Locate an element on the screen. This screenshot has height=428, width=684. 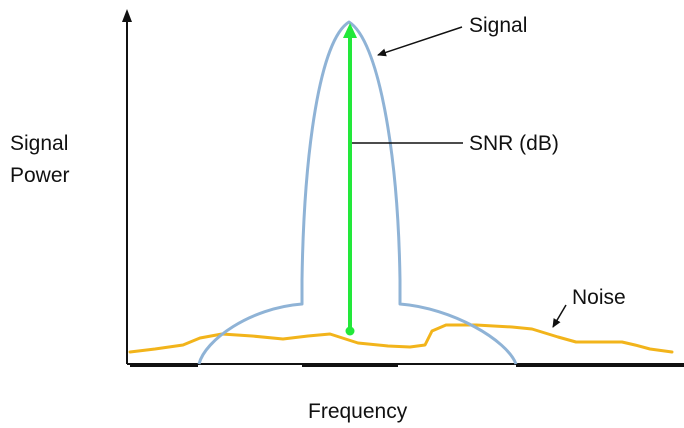
snr-arrow-base-dot is located at coordinates (350, 331).